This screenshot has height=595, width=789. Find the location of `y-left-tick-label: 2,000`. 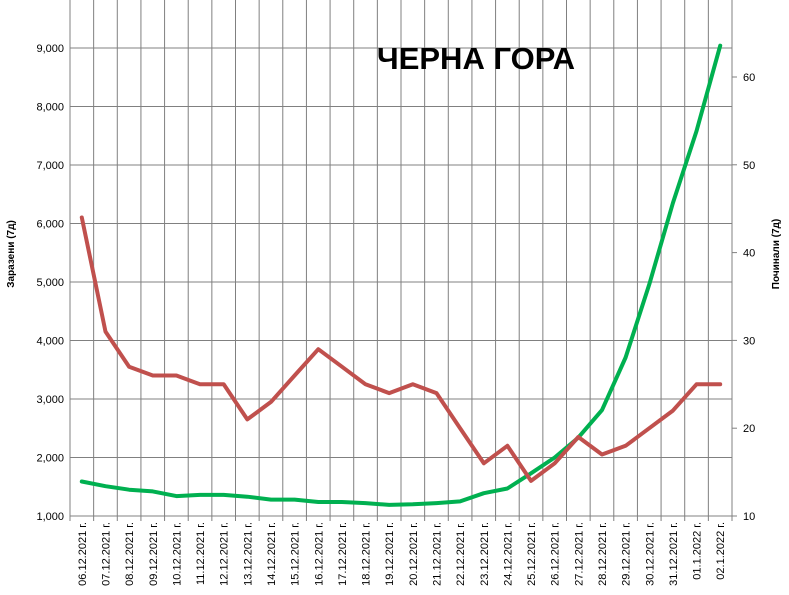

y-left-tick-label: 2,000 is located at coordinates (50, 459).